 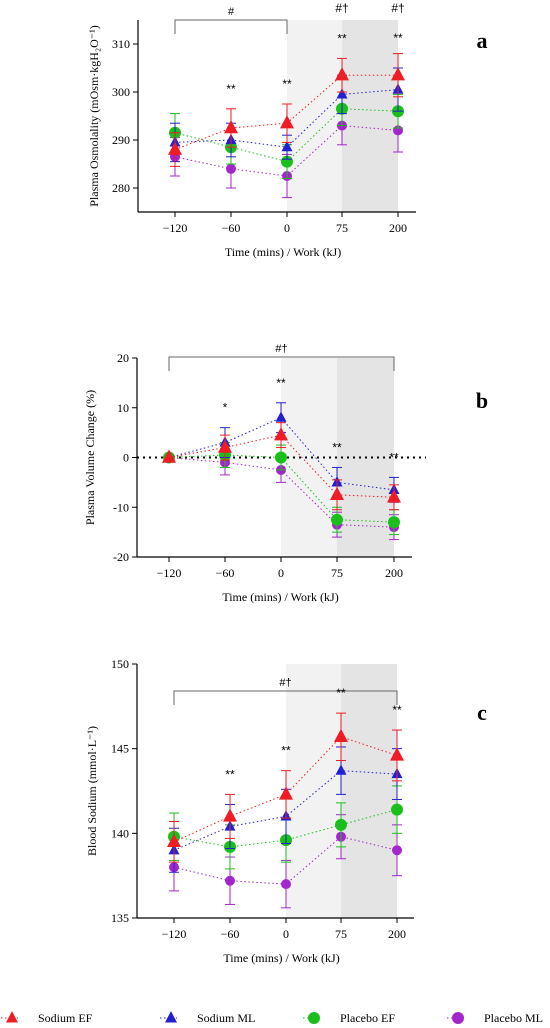 I want to click on legend-item-sodium-ef: Sodium EF, so click(x=47, y=1018).